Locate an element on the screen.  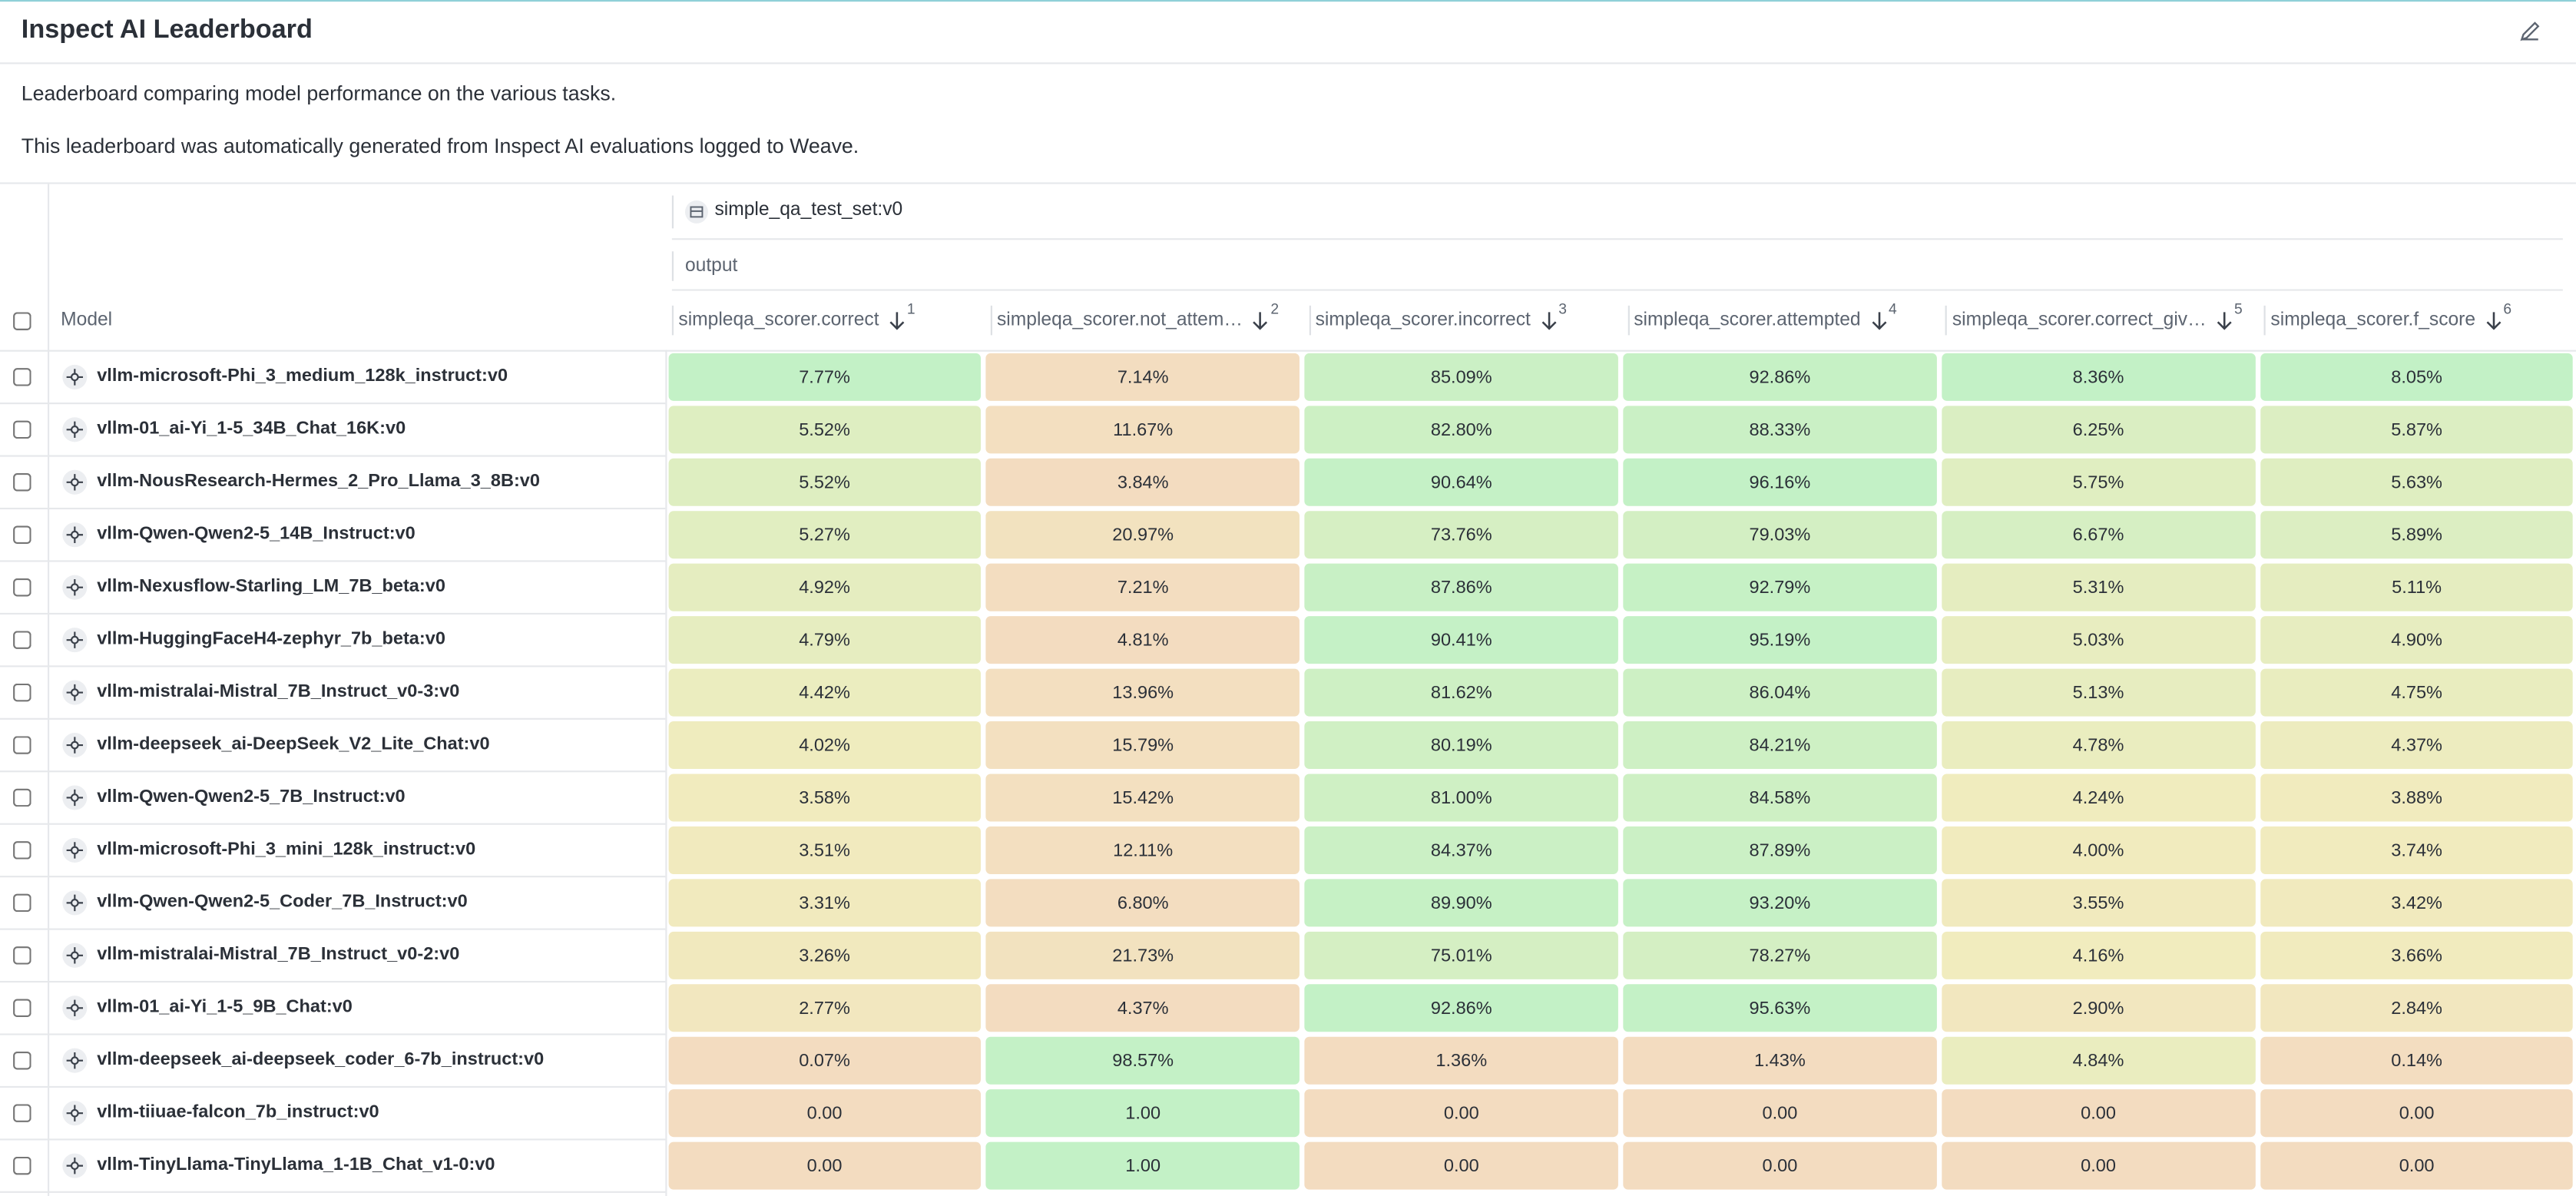
model-name: vllm-Nexusflow-Starling_LM_7B_beta:v0 is located at coordinates (271, 586).